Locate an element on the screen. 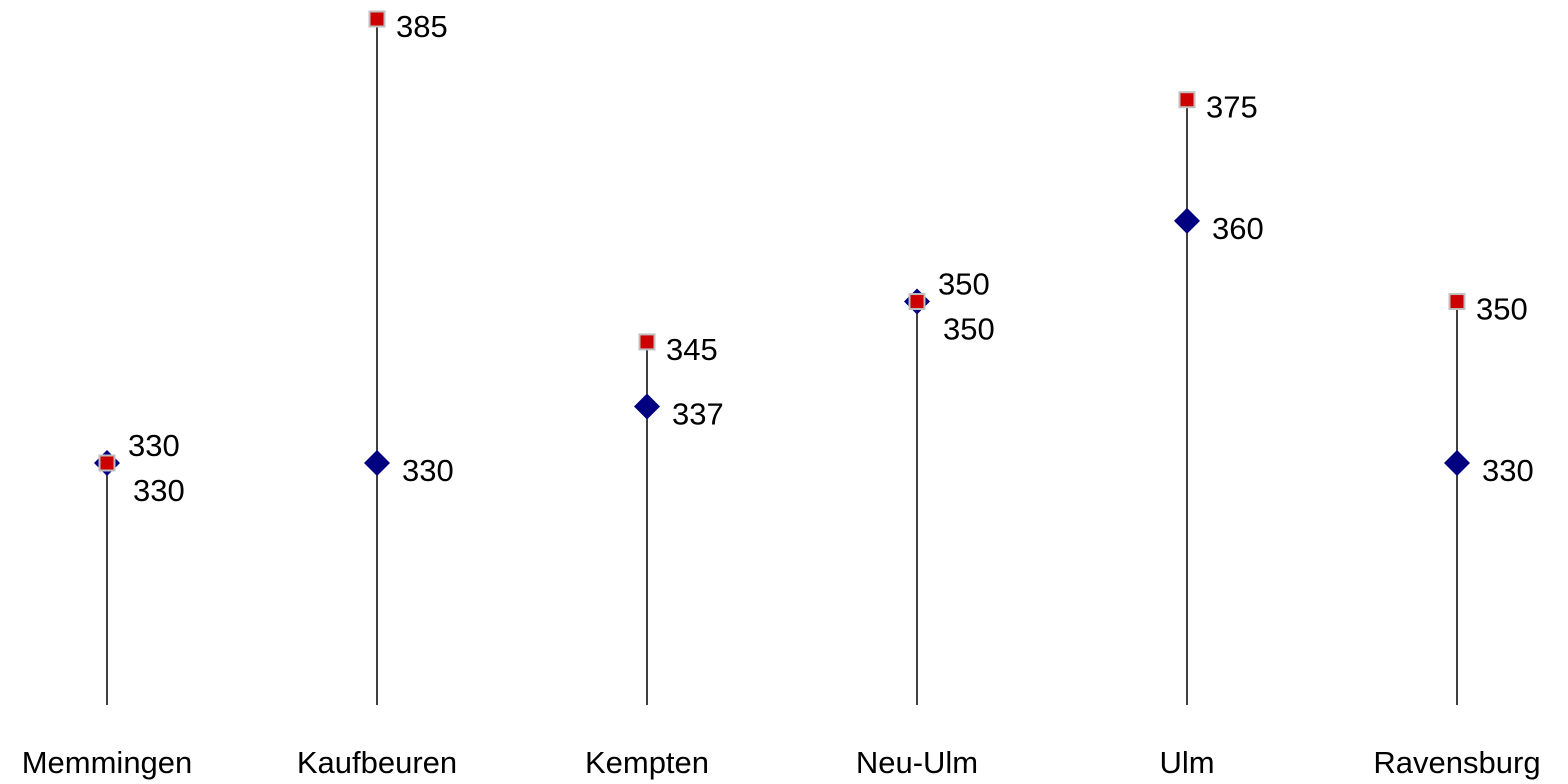 Image resolution: width=1568 pixels, height=784 pixels. value-label-diamond-kempten: 337 is located at coordinates (698, 413).